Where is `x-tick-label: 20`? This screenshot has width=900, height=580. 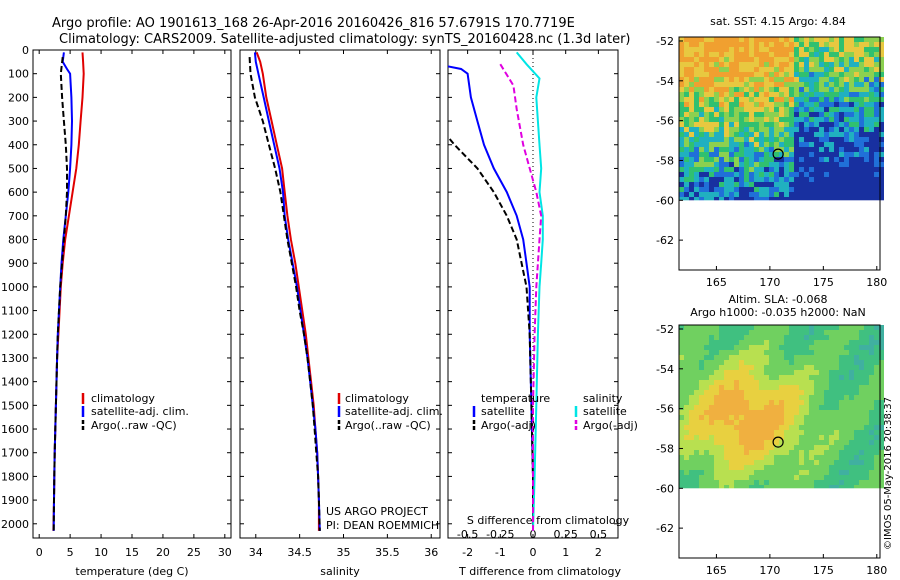 x-tick-label: 20 is located at coordinates (163, 552).